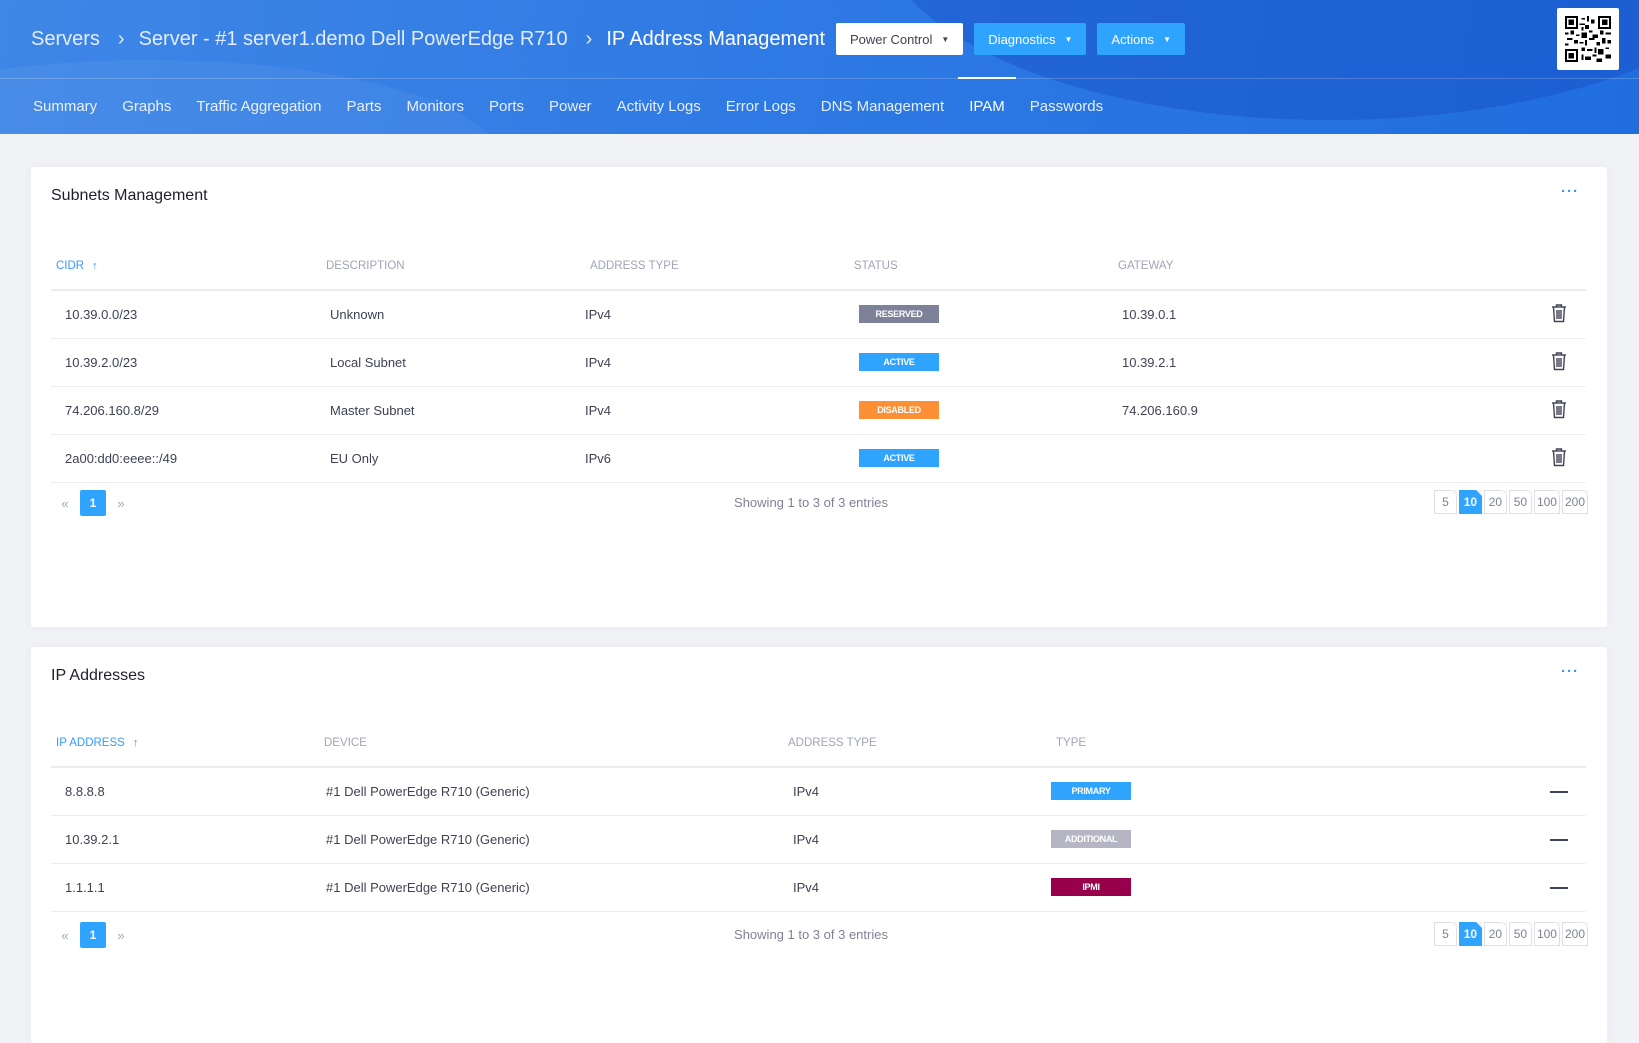 This screenshot has height=1043, width=1639. What do you see at coordinates (453, 362) in the screenshot?
I see `description-cell: Local Subnet` at bounding box center [453, 362].